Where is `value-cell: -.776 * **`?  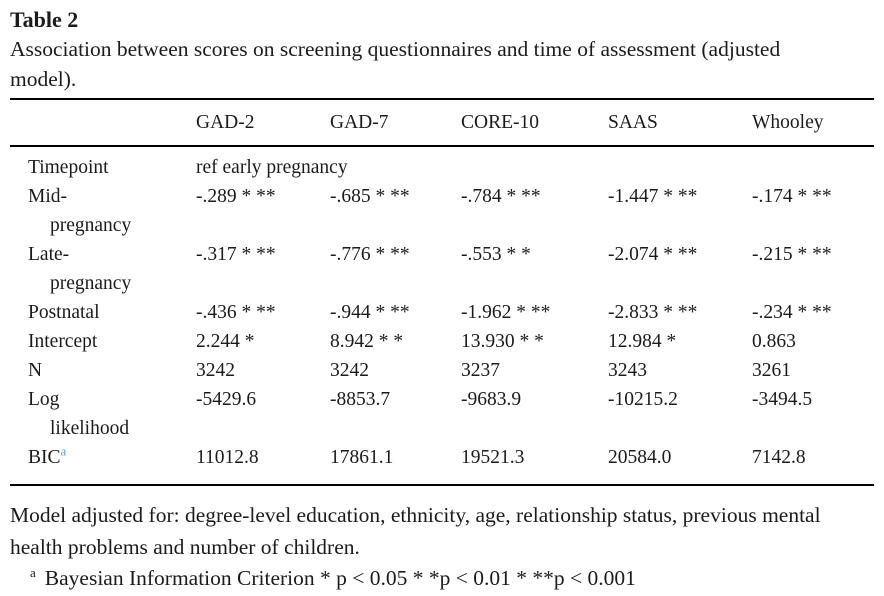
value-cell: -.776 * ** is located at coordinates (370, 254).